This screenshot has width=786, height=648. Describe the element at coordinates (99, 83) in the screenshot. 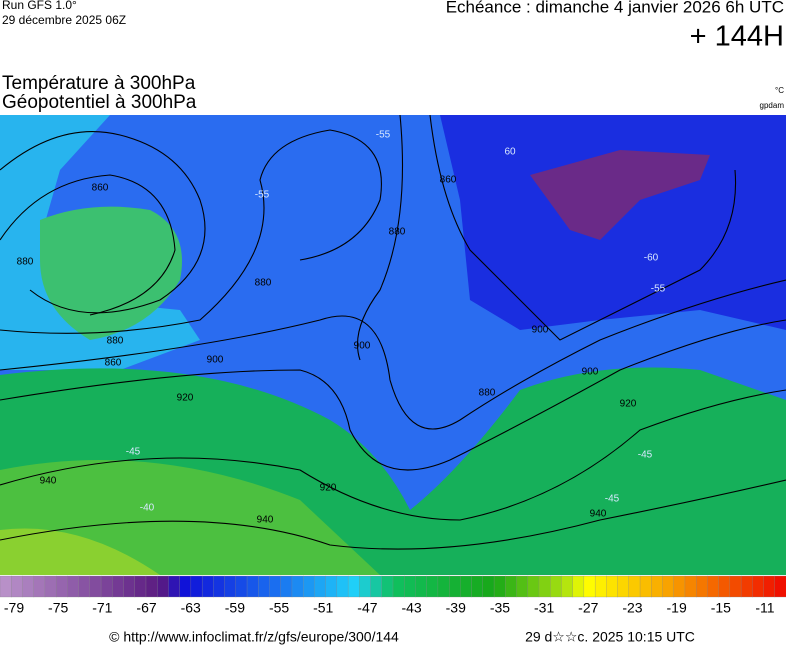

I see `title-temperature: Température à 300hPa` at that location.